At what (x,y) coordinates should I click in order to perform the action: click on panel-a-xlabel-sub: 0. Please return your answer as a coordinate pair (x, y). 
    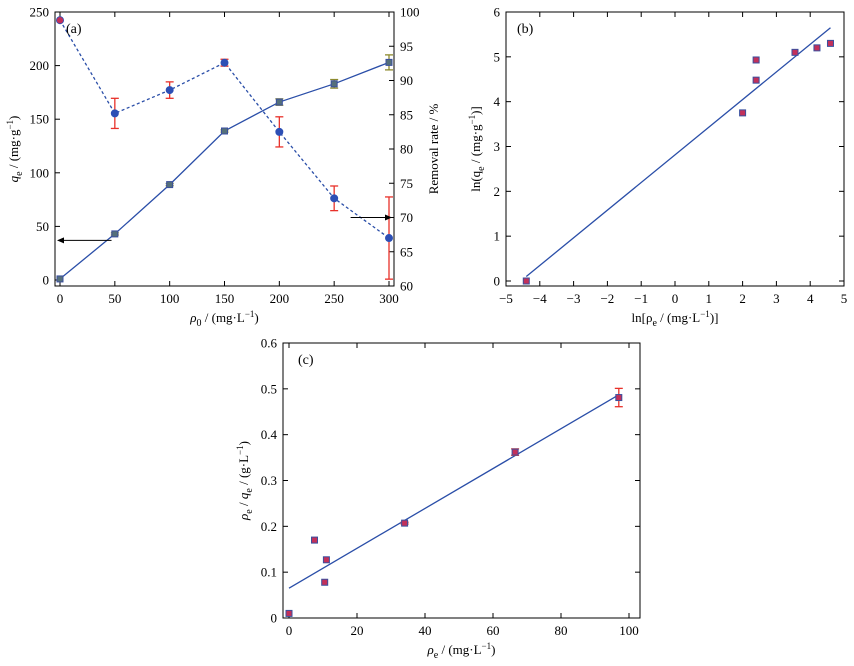
    Looking at the image, I should click on (199, 323).